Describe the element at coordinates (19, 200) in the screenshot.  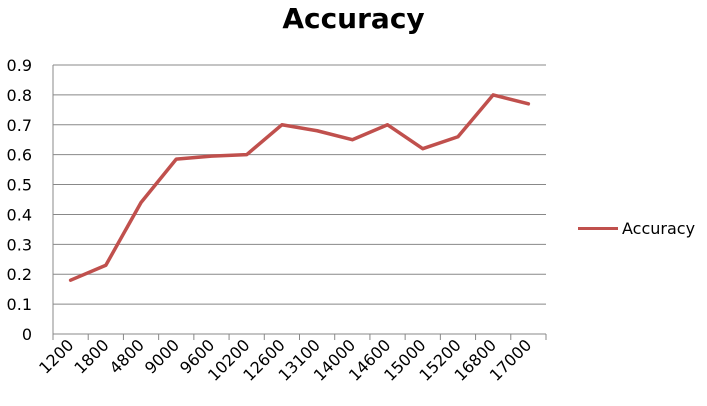
I see `y-tick-labels: 0 0.1 0.2 0.3 0.4 0.5 0.6 0.7 0.8 0.9` at that location.